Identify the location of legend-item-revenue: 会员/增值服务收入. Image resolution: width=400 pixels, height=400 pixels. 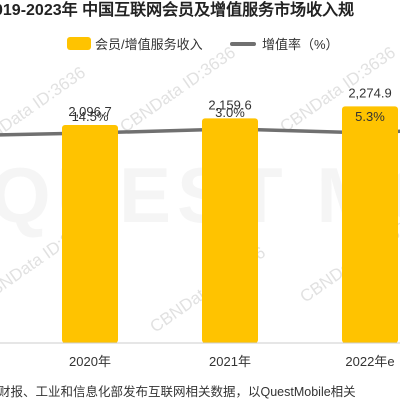
(135, 43).